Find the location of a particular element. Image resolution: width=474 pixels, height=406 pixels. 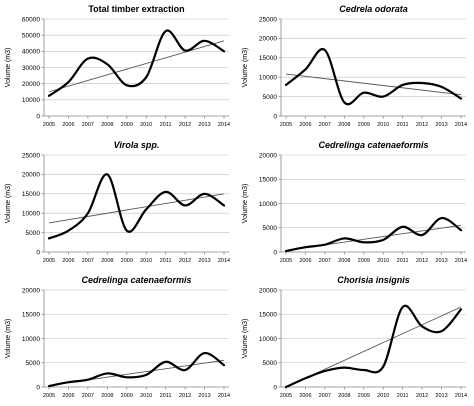

y-tick-label: 40000 is located at coordinates (31, 52).